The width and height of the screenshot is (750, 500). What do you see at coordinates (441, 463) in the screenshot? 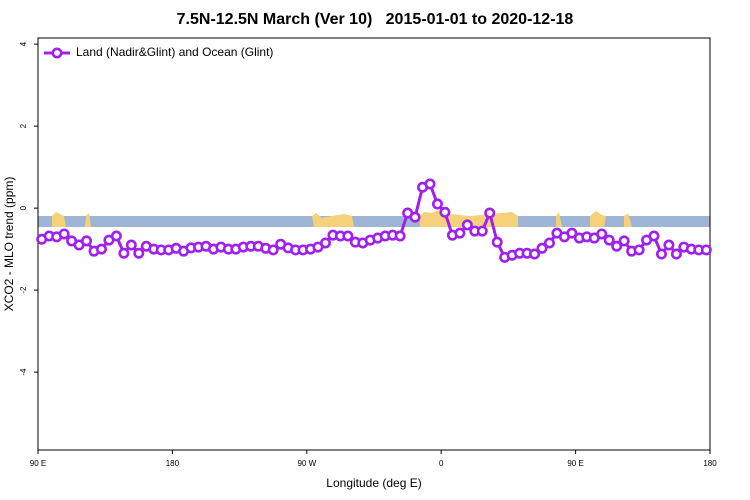
I see `x-tick-label: 0` at bounding box center [441, 463].